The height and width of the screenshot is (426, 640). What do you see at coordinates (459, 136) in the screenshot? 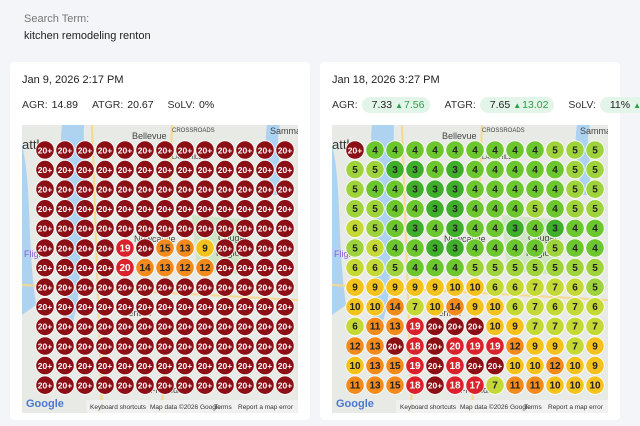
I see `map-label: Bellevue` at bounding box center [459, 136].